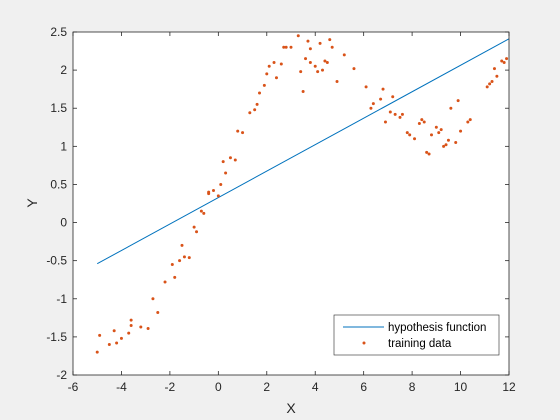 The height and width of the screenshot is (420, 560). What do you see at coordinates (420, 344) in the screenshot?
I see `legend-label-training: training data` at bounding box center [420, 344].